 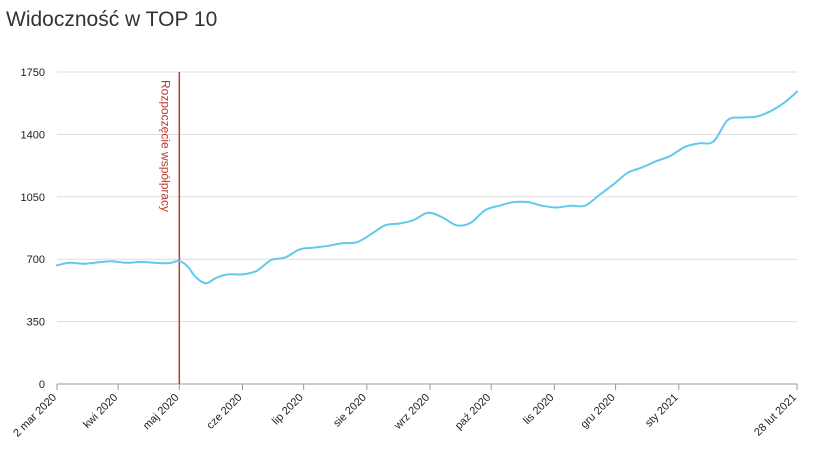 What do you see at coordinates (288, 410) in the screenshot?
I see `x-tick-label: lip 2020` at bounding box center [288, 410].